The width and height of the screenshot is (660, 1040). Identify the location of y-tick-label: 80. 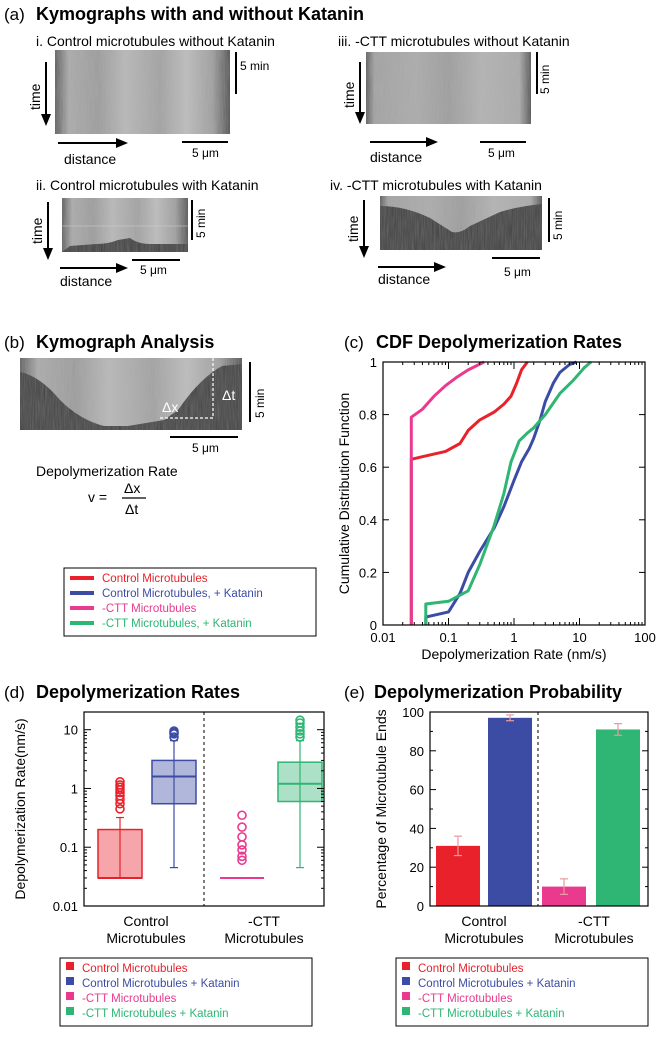
(417, 751).